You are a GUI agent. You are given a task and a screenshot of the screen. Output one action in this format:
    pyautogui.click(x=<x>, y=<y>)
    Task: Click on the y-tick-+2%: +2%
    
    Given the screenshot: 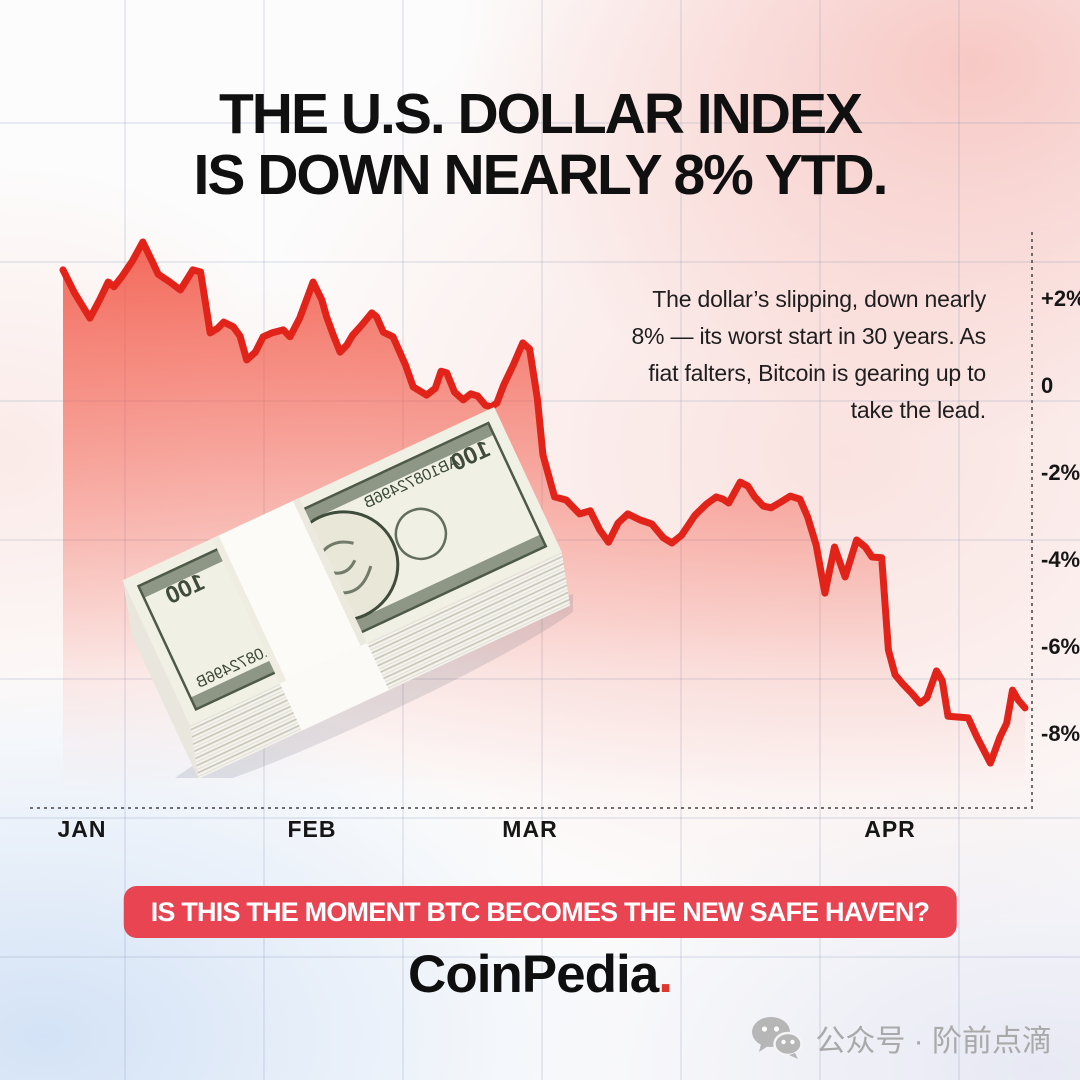 What is the action you would take?
    pyautogui.click(x=1060, y=298)
    